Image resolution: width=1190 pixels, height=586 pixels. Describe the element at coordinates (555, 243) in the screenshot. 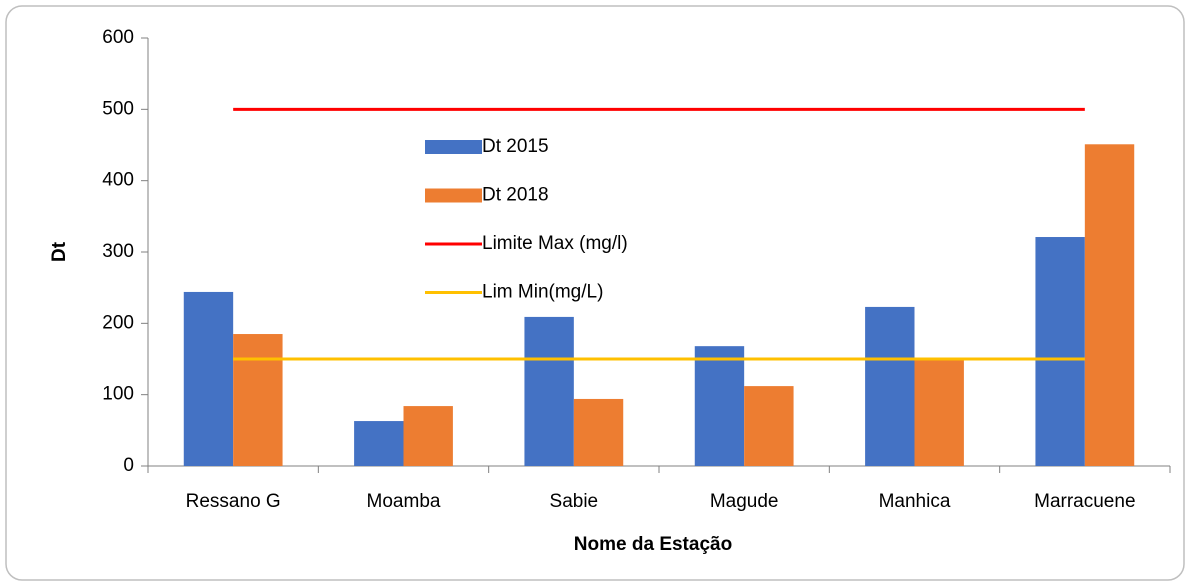

I see `legend-label: Limite Max (mg/l)` at that location.